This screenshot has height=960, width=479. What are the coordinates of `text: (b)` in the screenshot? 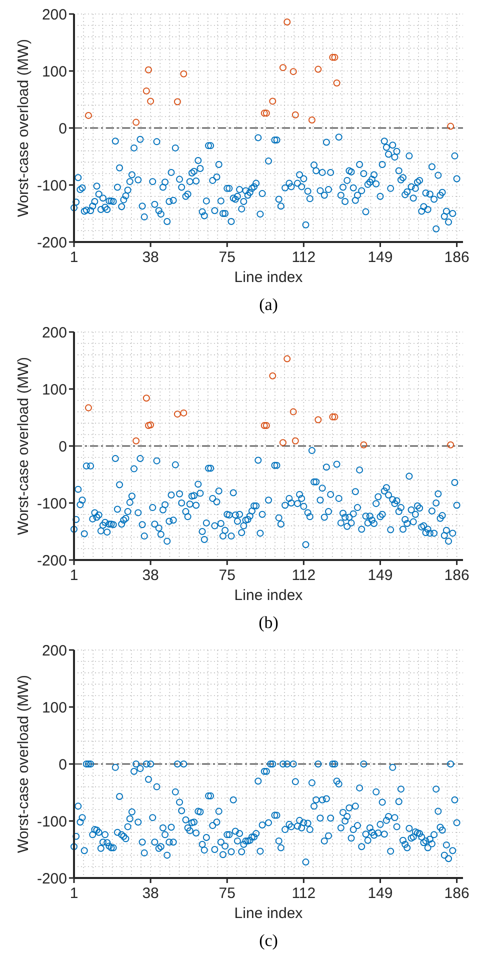 It's located at (268, 622).